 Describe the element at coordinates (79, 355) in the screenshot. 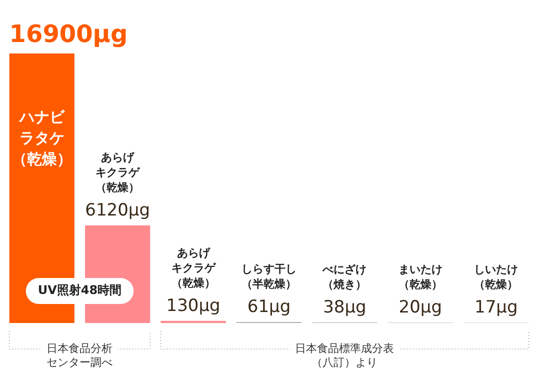

I see `text: 日本食品分析センター調べ` at that location.